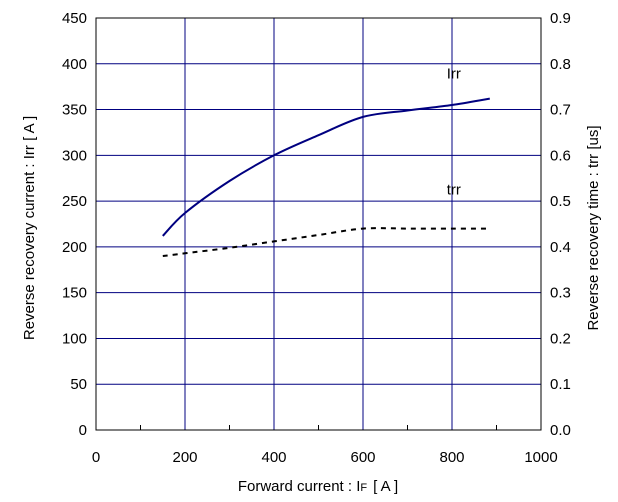 The width and height of the screenshot is (618, 502). Describe the element at coordinates (29, 228) in the screenshot. I see `y-left-axis-title: Reverse recovery current : Irr [ A ]` at that location.